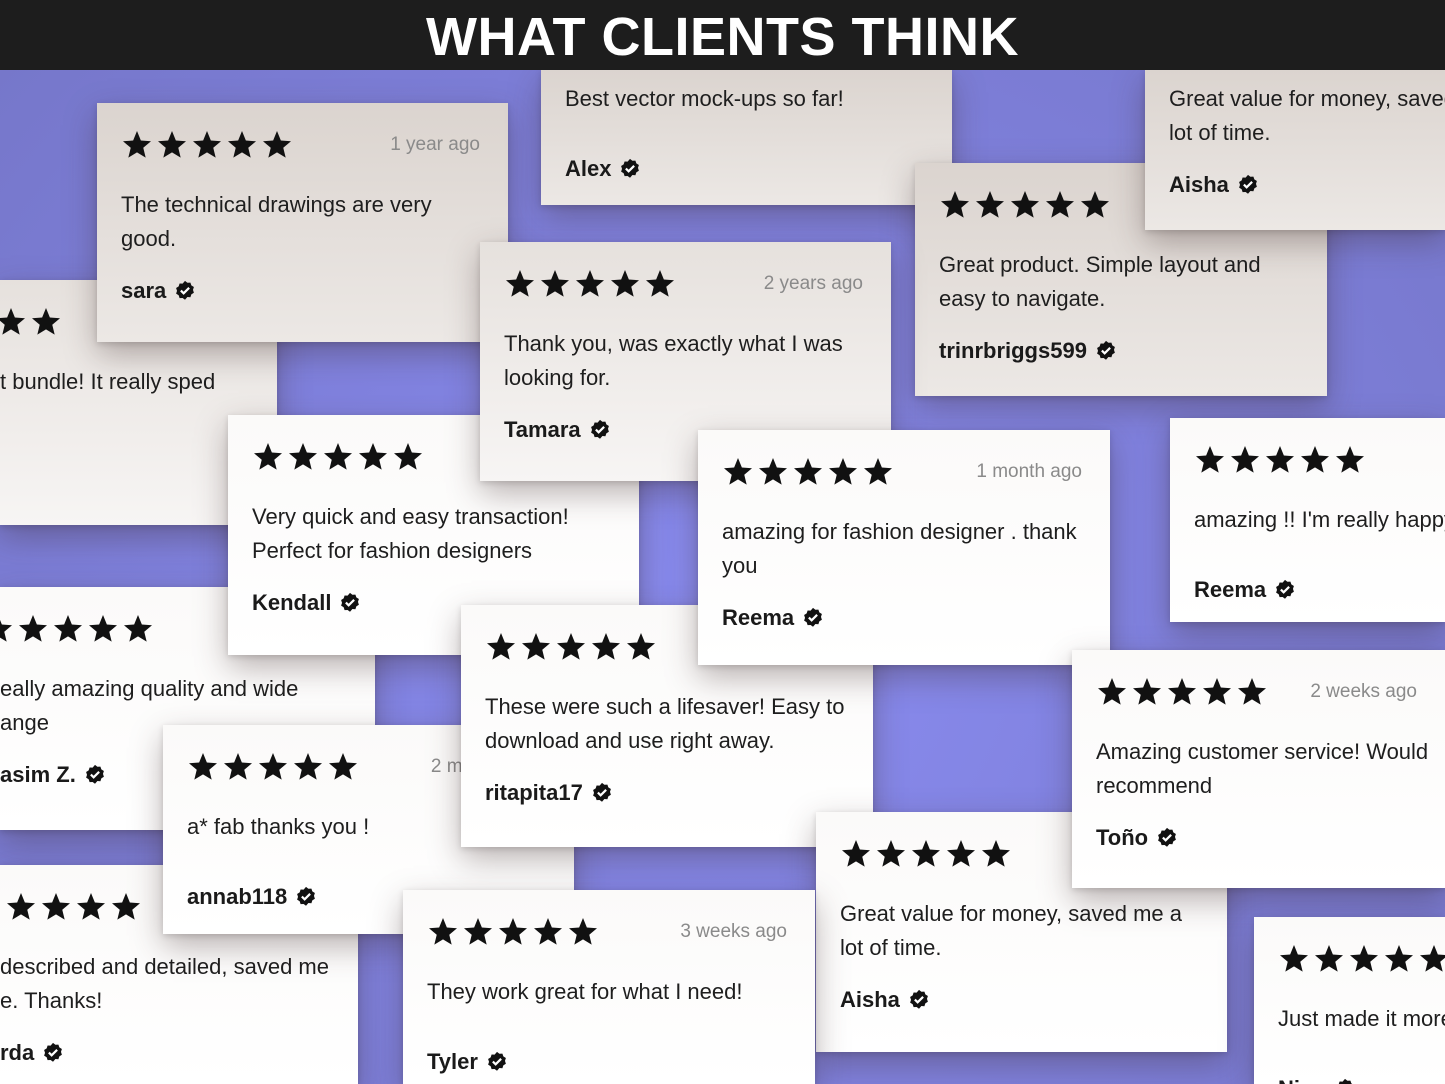 This screenshot has height=1084, width=1445. What do you see at coordinates (630, 740) in the screenshot?
I see `review-text: download and use right away.` at bounding box center [630, 740].